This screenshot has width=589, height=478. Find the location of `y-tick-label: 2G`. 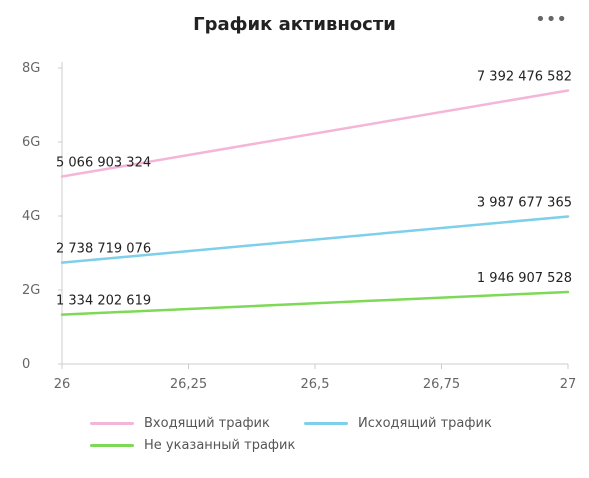

y-tick-label: 2G is located at coordinates (31, 290).